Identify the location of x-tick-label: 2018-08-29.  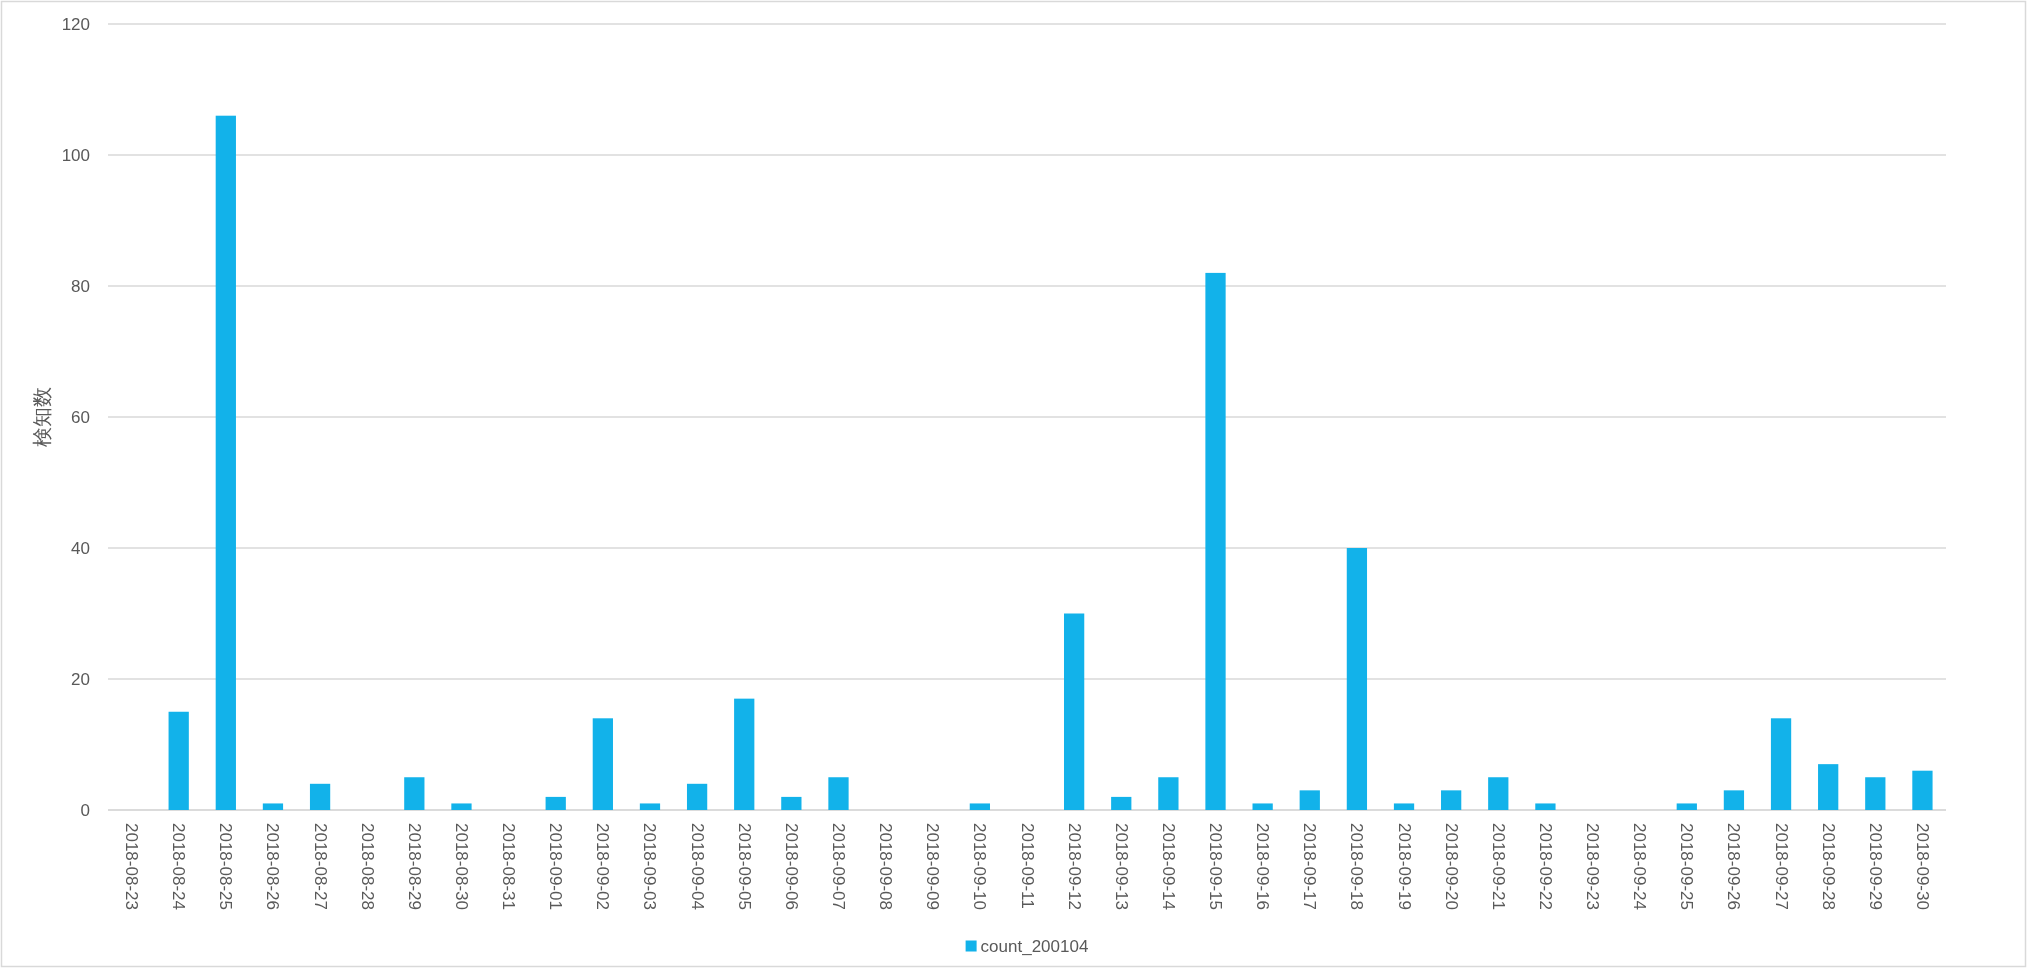
(414, 866).